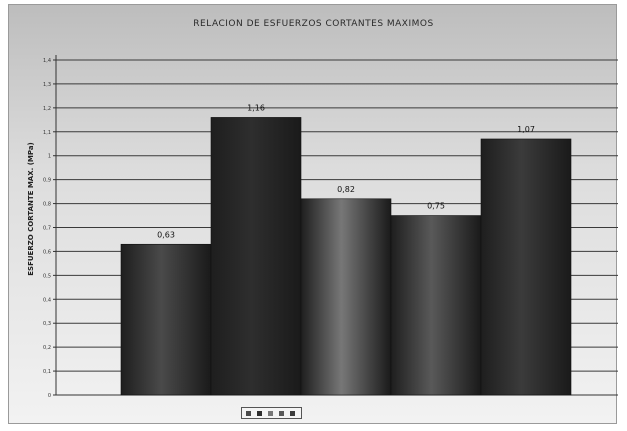  Describe the element at coordinates (49, 157) in the screenshot. I see `y-tick-label: 1` at that location.